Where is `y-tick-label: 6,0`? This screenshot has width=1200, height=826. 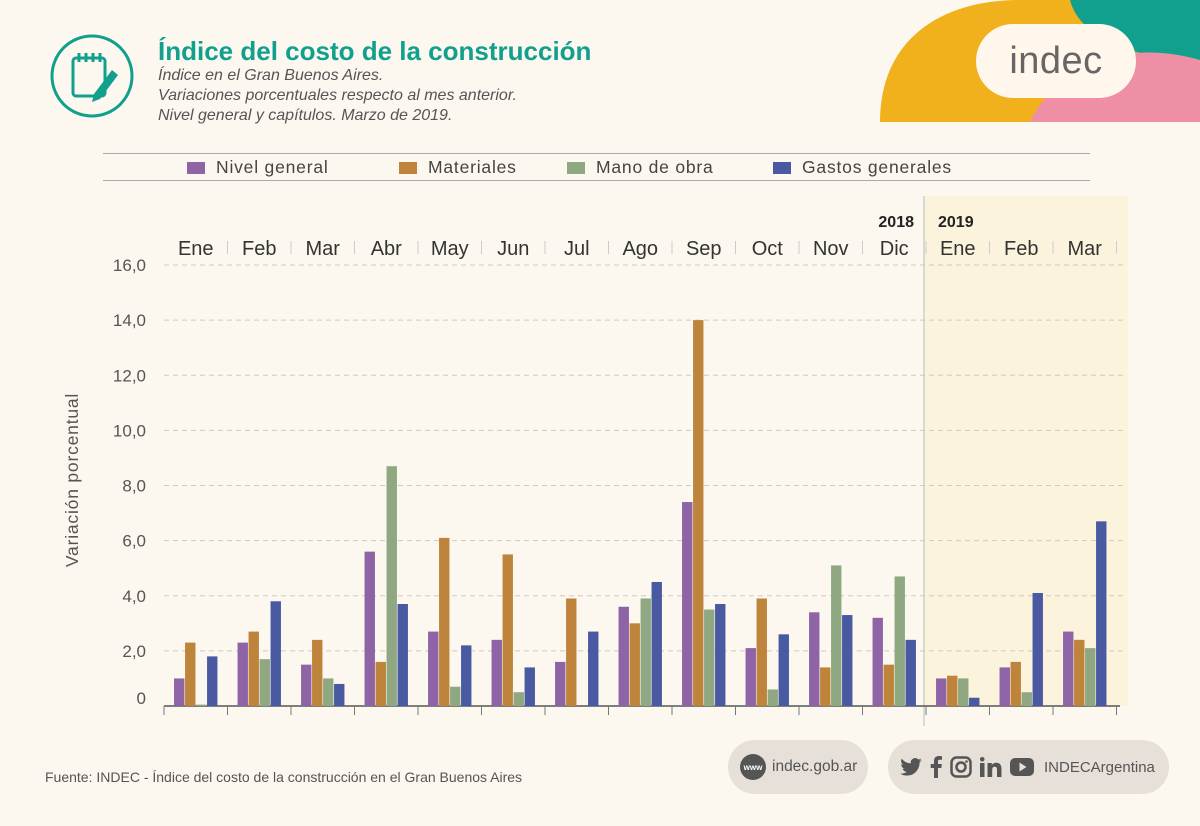 y-tick-label: 6,0 is located at coordinates (134, 541).